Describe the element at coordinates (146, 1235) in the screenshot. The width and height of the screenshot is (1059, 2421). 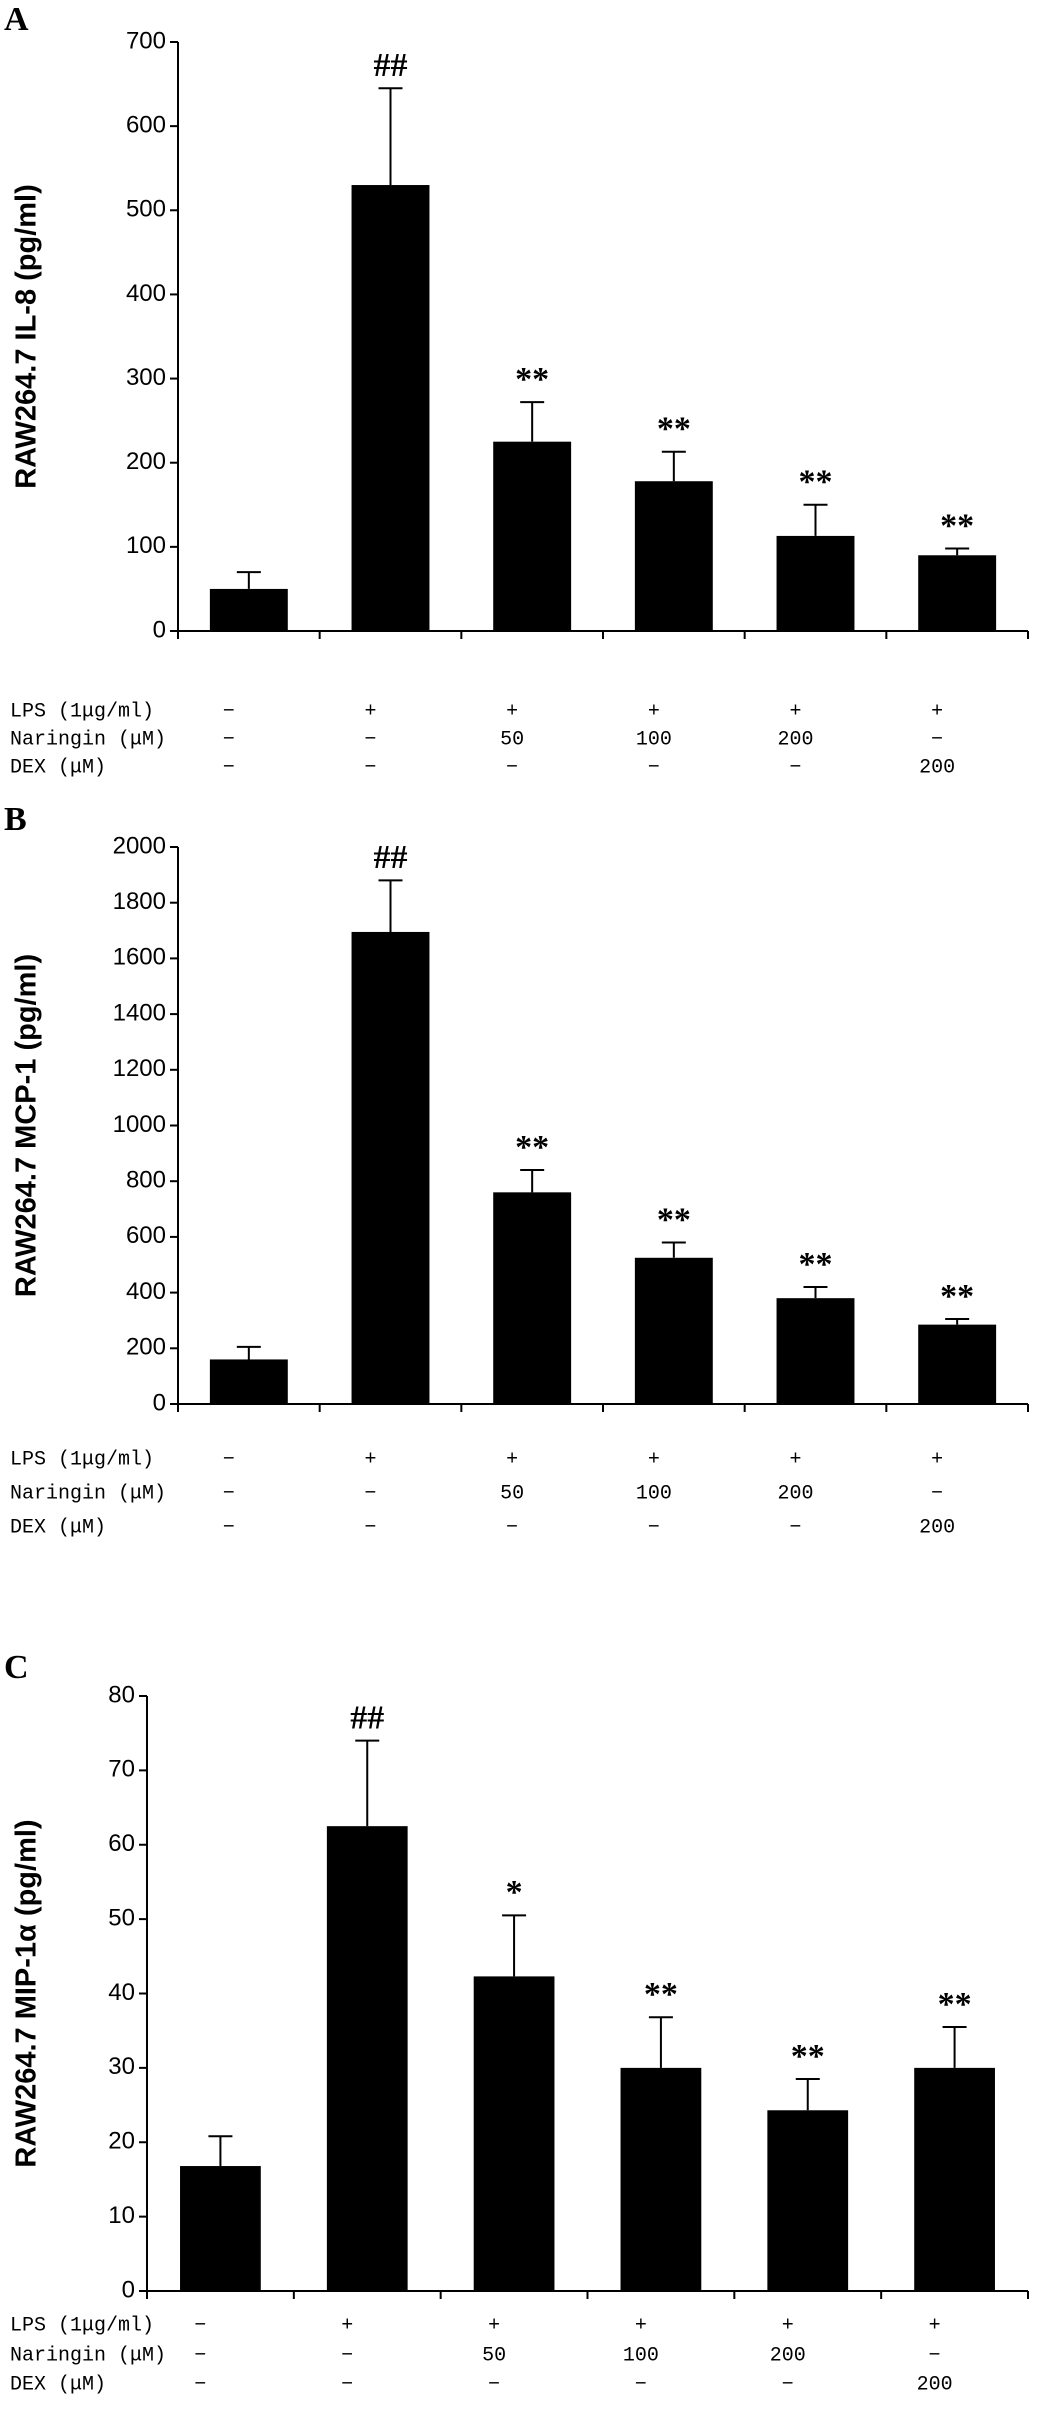
I see `y-tick-label: 600` at that location.